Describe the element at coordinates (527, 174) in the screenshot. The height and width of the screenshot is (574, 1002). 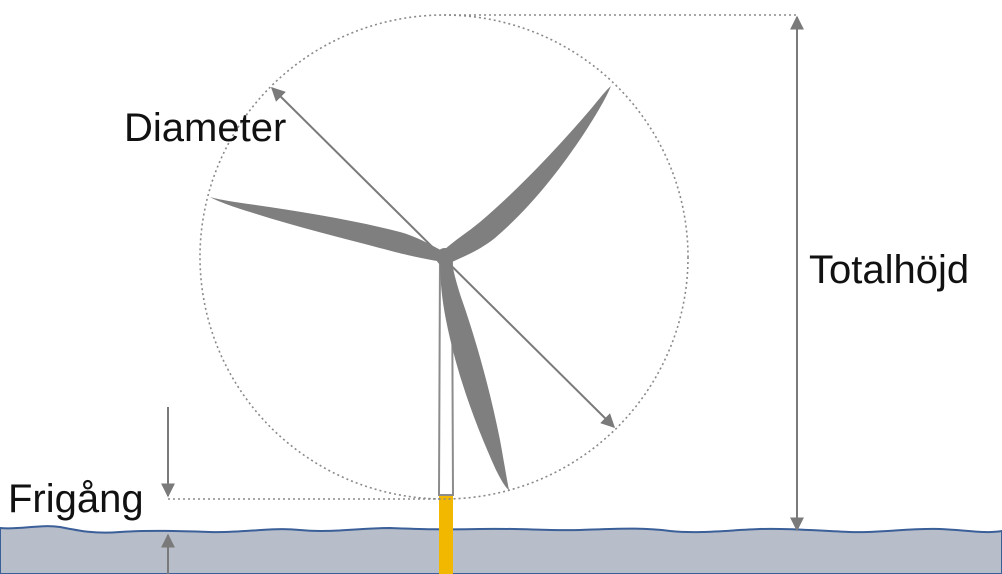
I see `blade-upper-right` at that location.